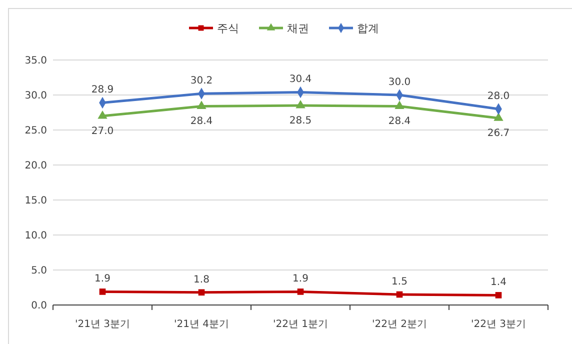  I want to click on legend-label: 합계, so click(368, 28).